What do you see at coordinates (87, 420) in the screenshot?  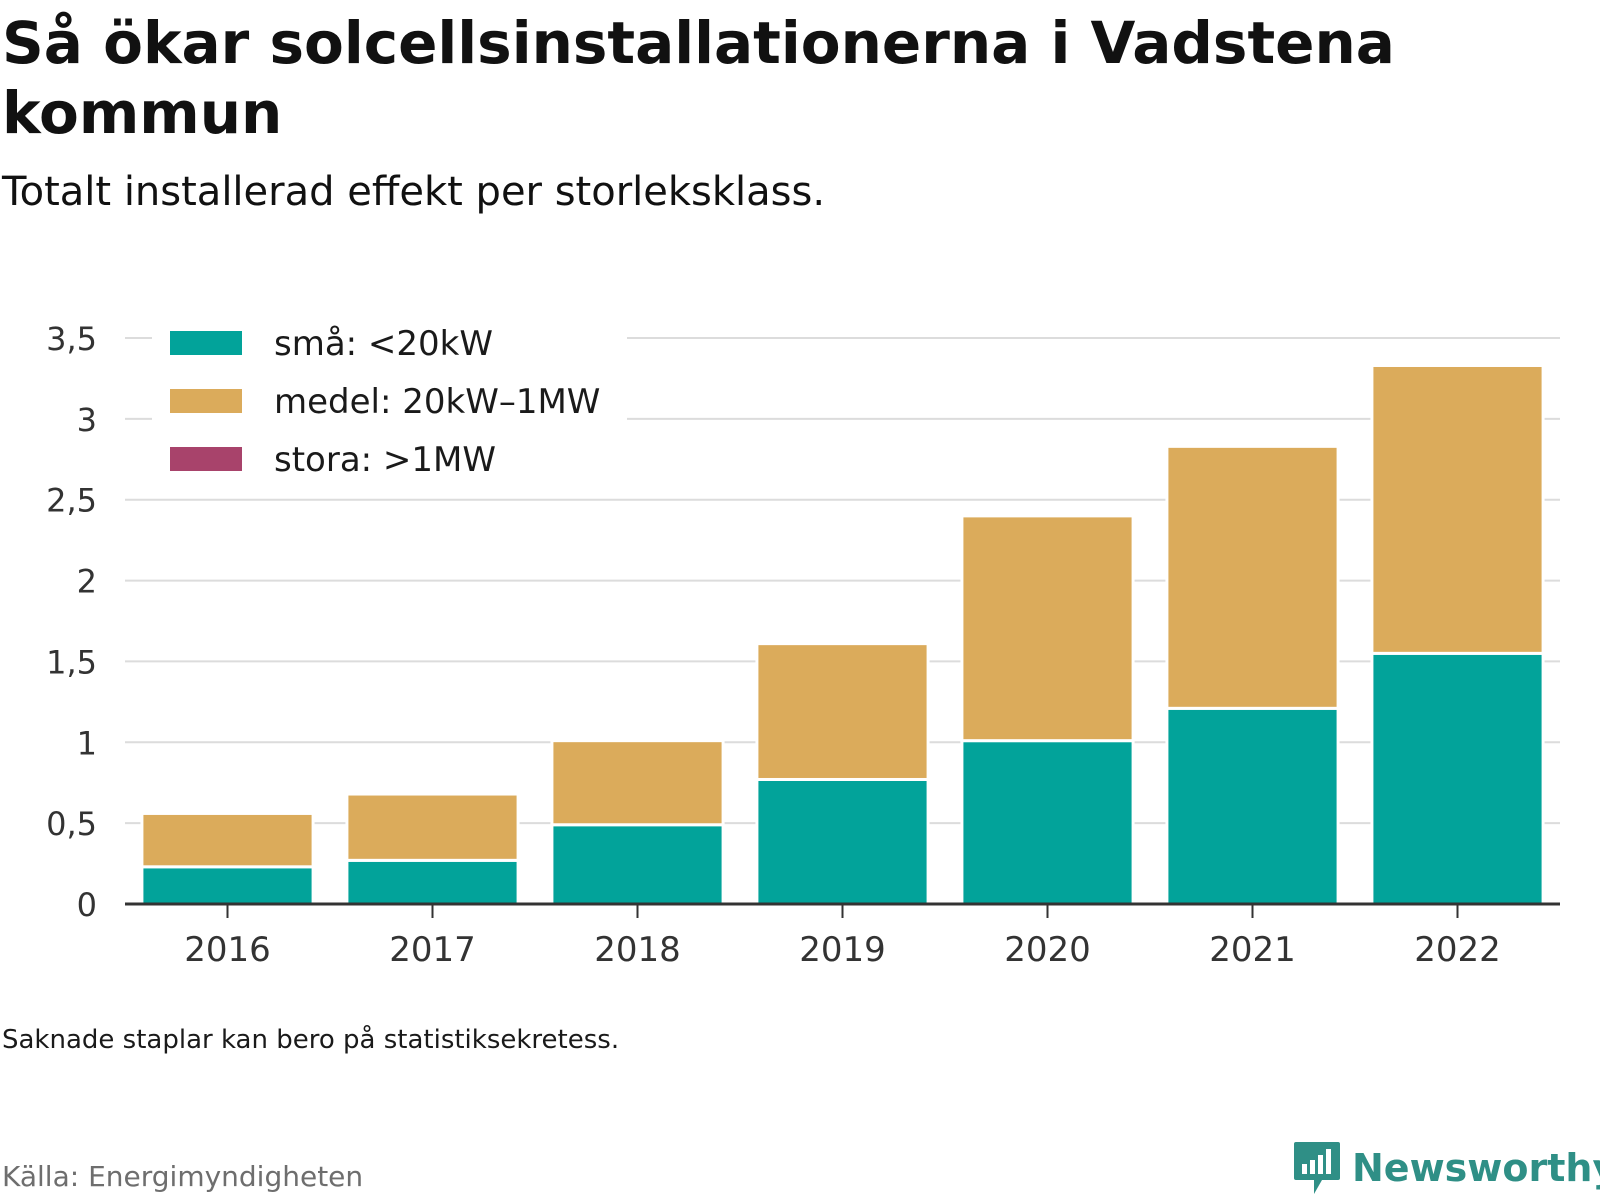 I see `y-tick-label: 3` at bounding box center [87, 420].